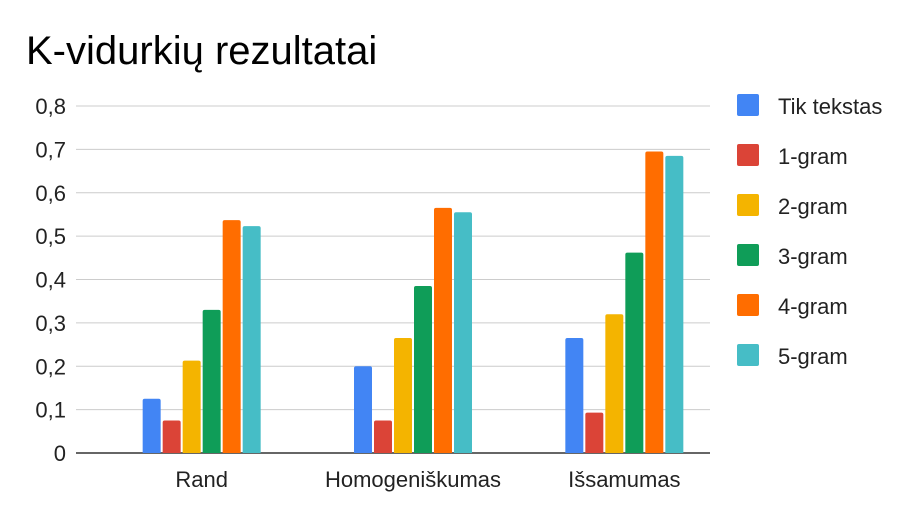 This screenshot has width=920, height=520. What do you see at coordinates (201, 479) in the screenshot?
I see `x-category-label: Rand` at bounding box center [201, 479].